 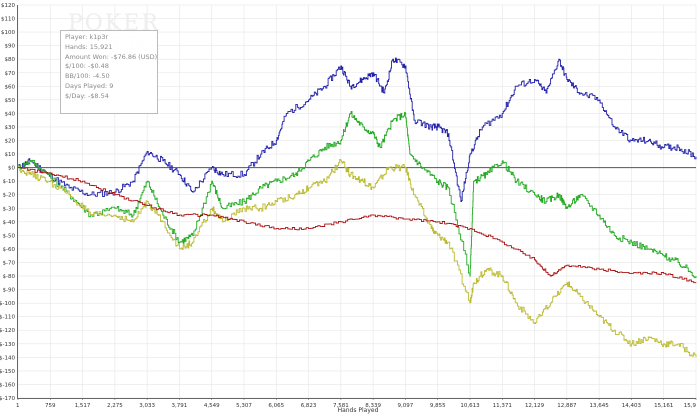 I want to click on x-tick-label: 1, so click(x=18, y=406).